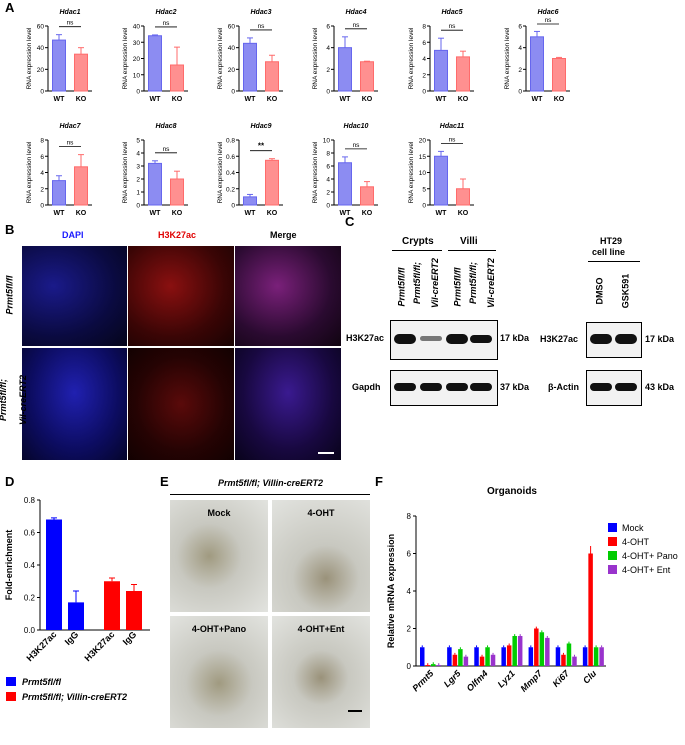  Describe the element at coordinates (366, 387) in the screenshot. I see `gapdh-label: Gapdh` at that location.